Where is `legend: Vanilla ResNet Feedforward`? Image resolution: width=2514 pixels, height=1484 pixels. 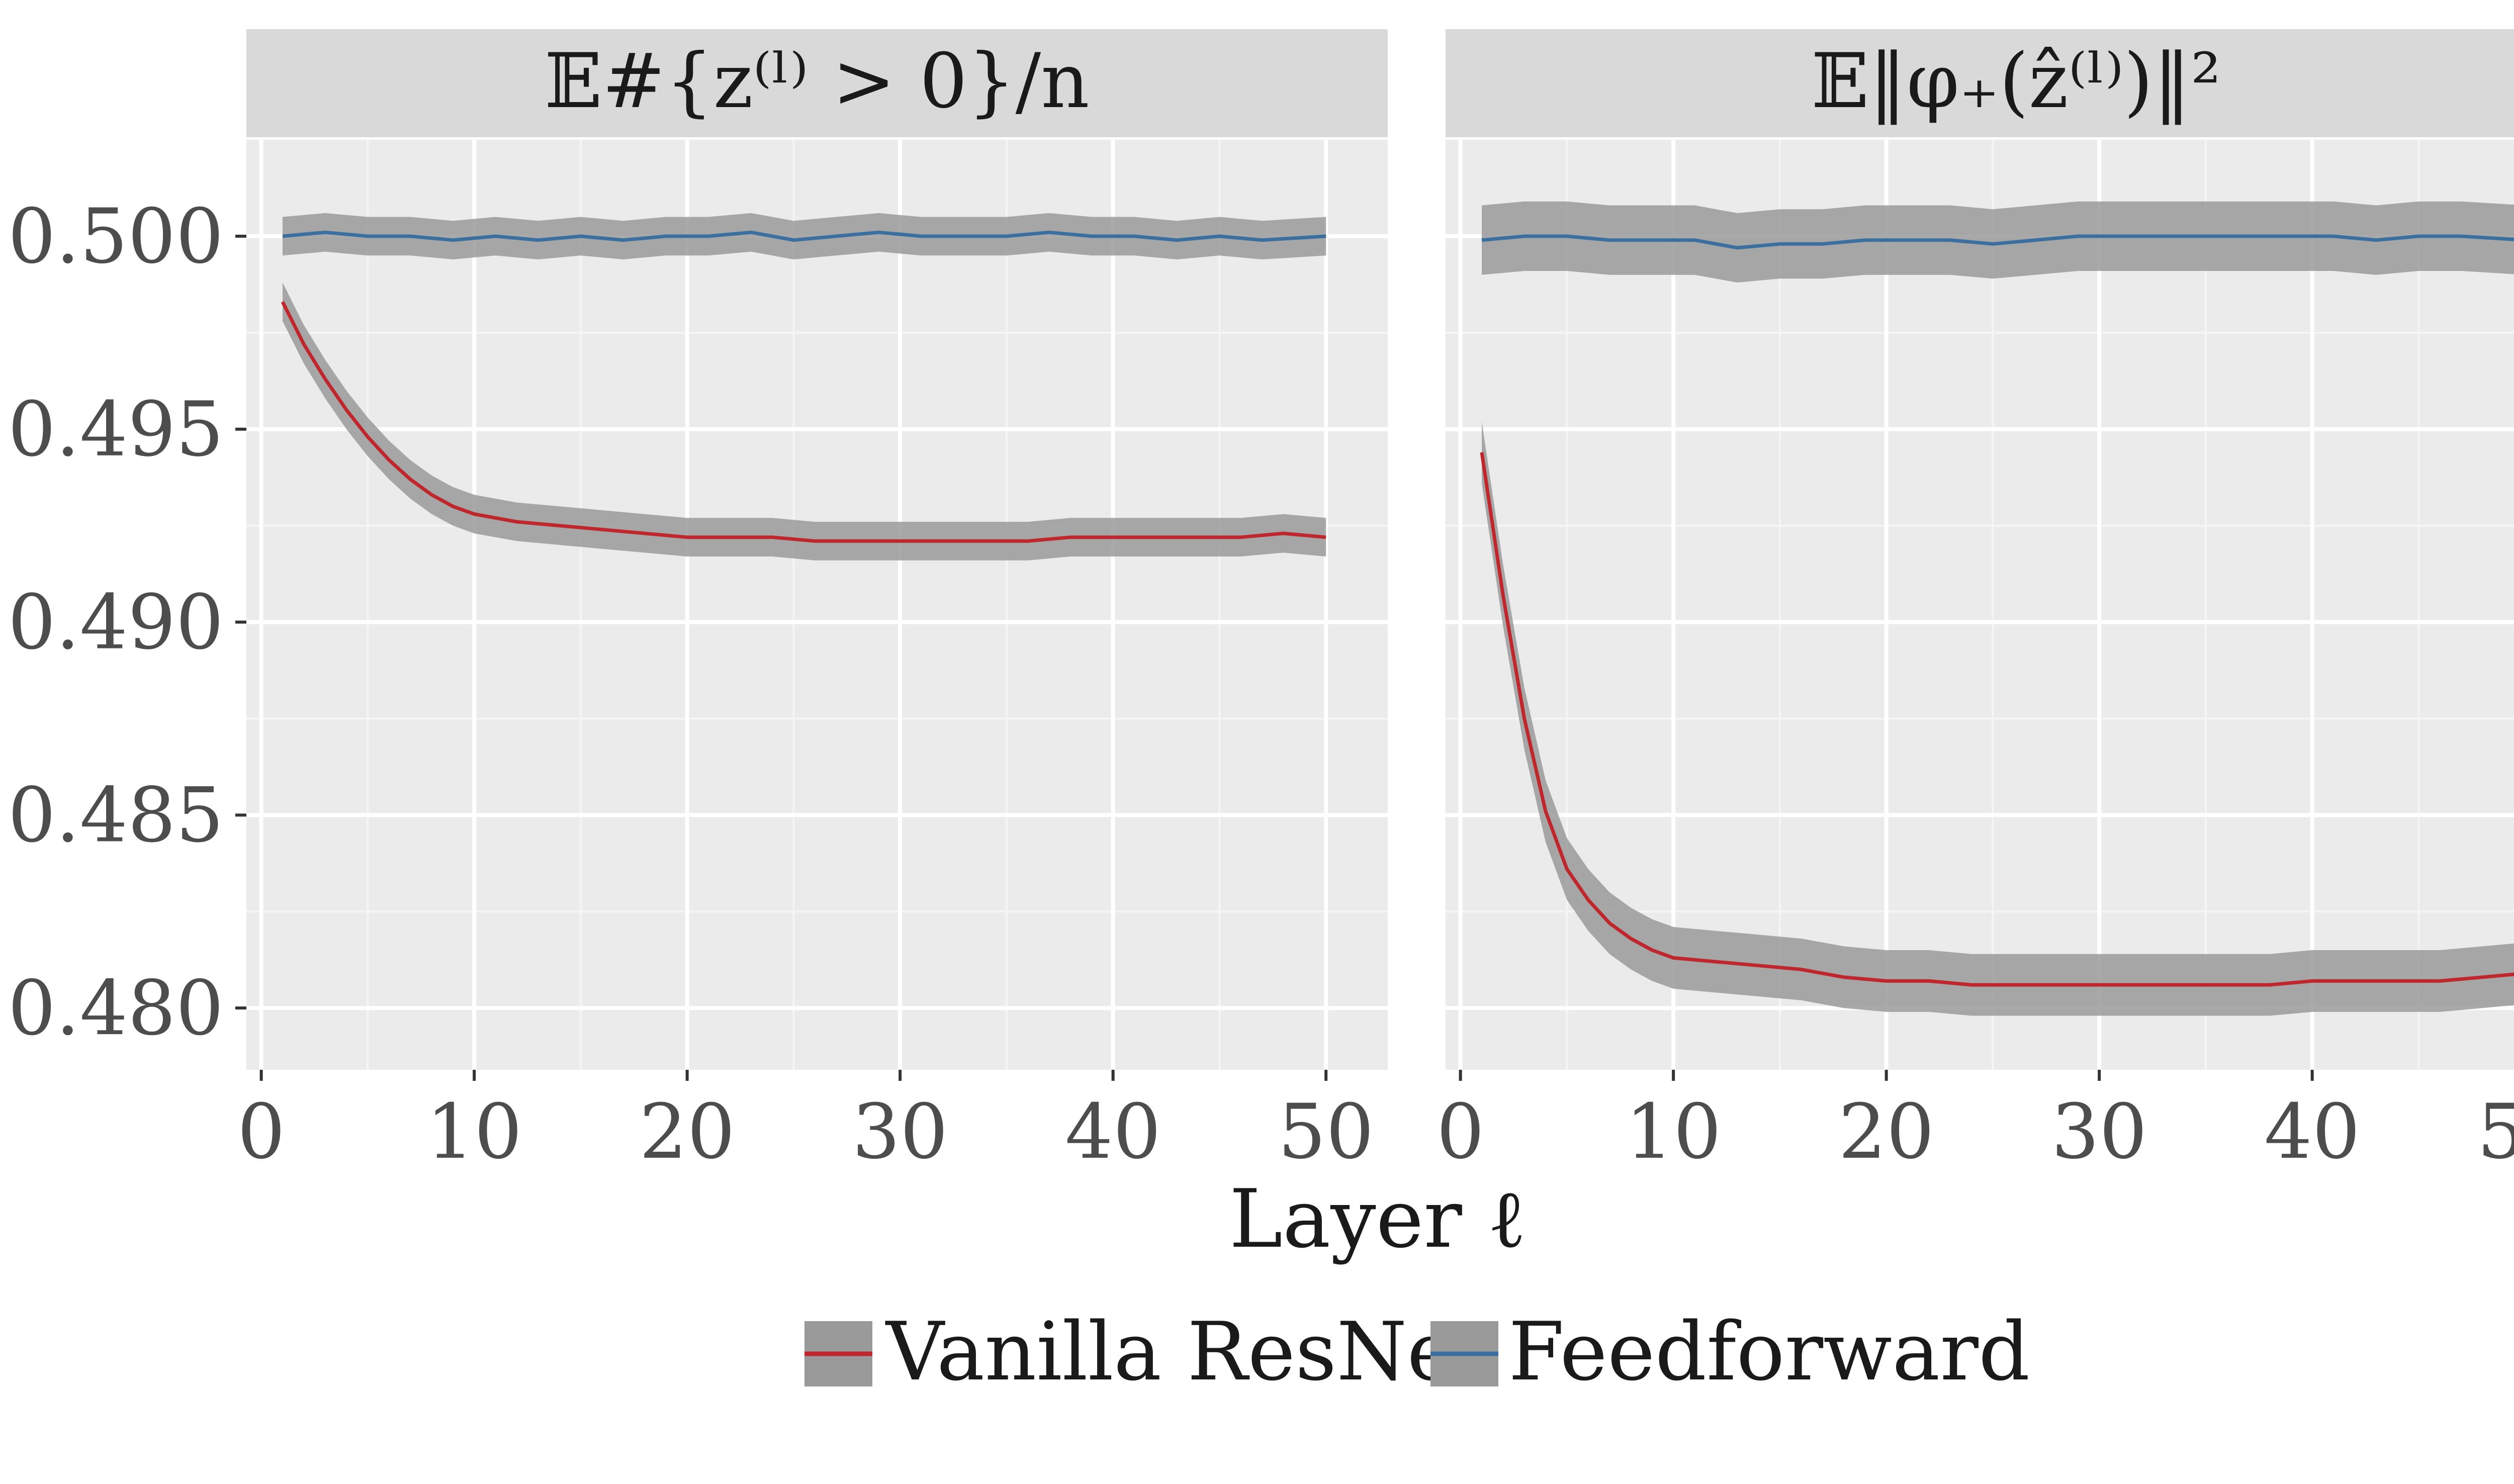 legend: Vanilla ResNet Feedforward is located at coordinates (1417, 1352).